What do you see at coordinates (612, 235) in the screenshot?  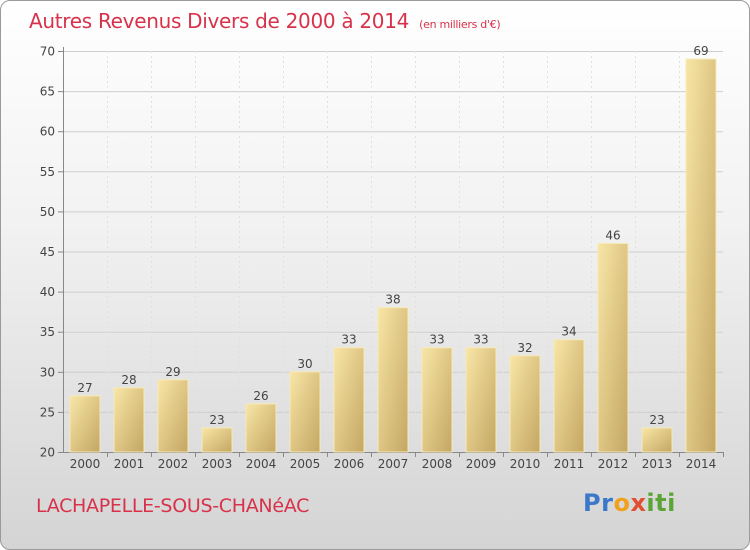 I see `data-label: 46` at bounding box center [612, 235].